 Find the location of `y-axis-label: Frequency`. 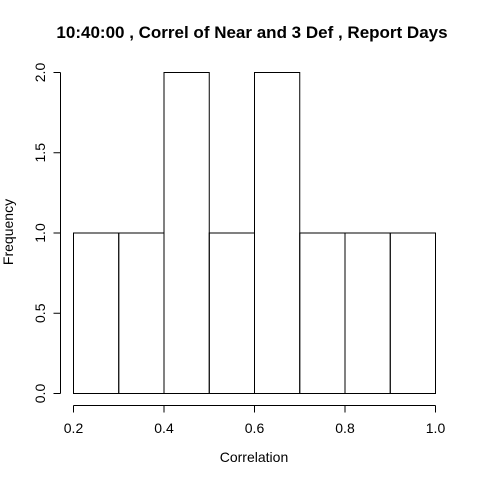

y-axis-label: Frequency is located at coordinates (8, 232).